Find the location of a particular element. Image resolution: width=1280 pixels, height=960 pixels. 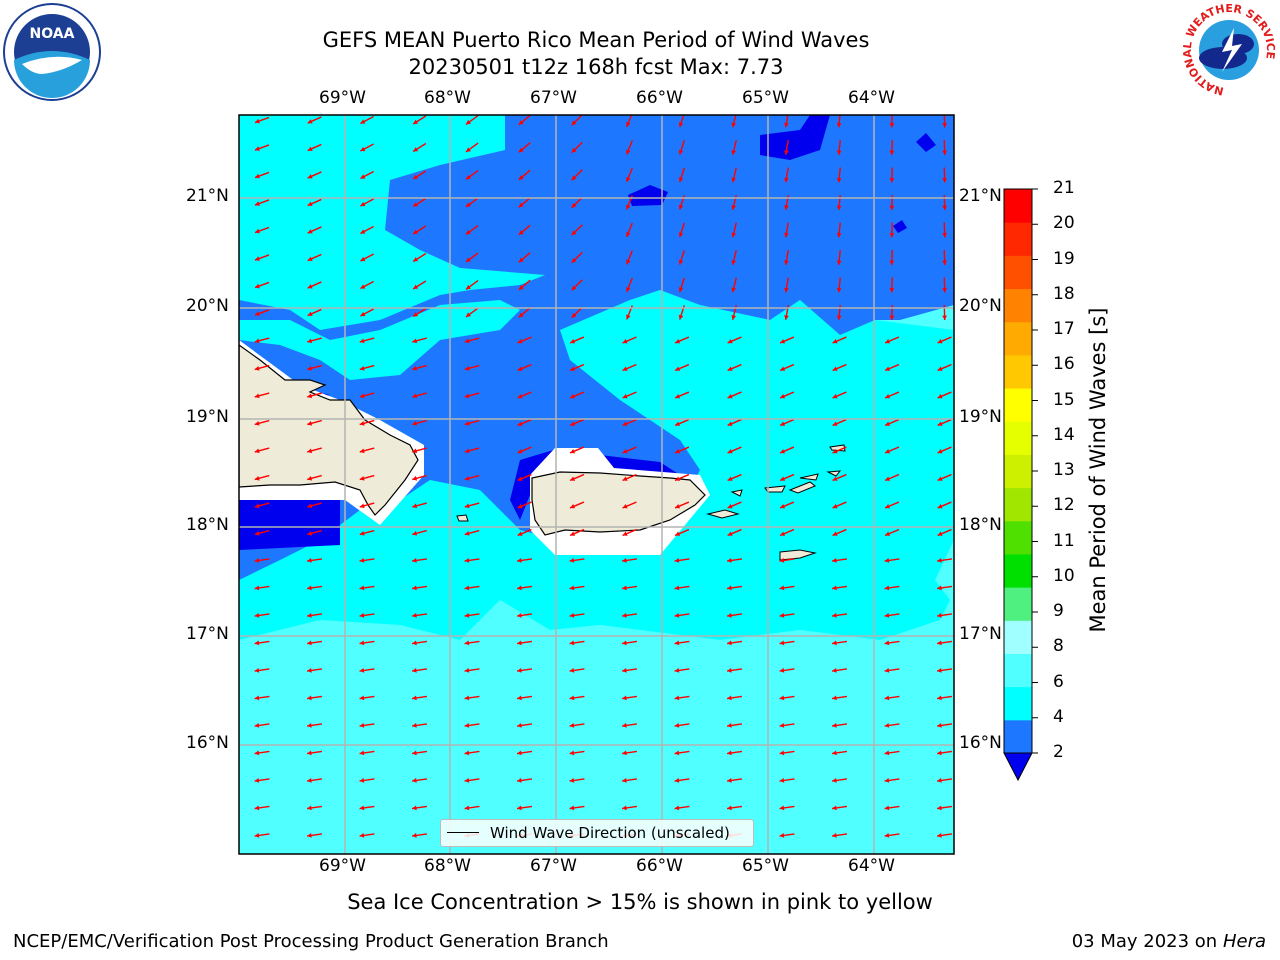

legend-label: Wind Wave Direction (unscaled) is located at coordinates (610, 833).